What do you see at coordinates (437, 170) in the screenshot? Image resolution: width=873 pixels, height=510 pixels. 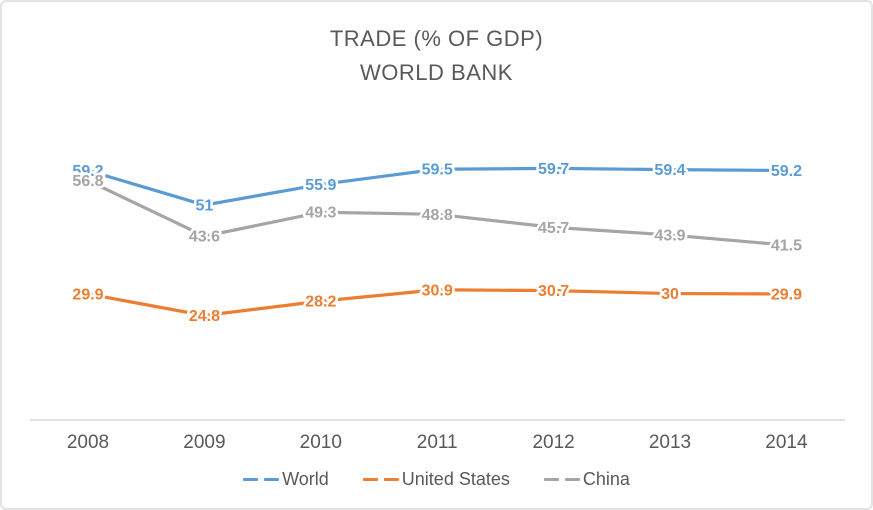 I see `data-label-world-2011: 59.5` at bounding box center [437, 170].